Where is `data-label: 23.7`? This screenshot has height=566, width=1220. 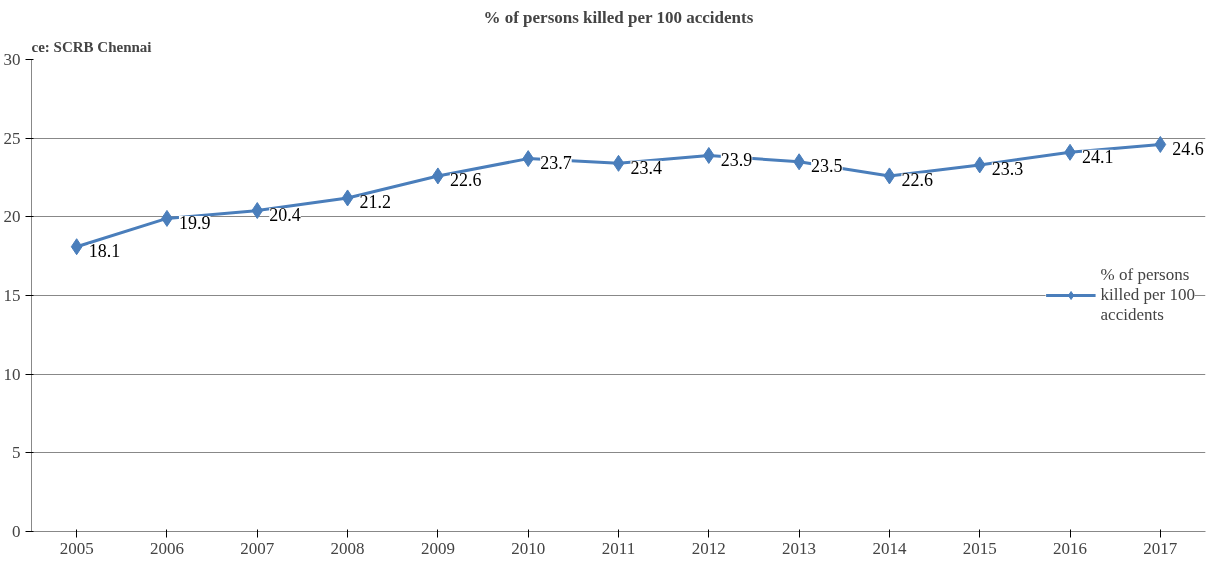 data-label: 23.7 is located at coordinates (556, 163).